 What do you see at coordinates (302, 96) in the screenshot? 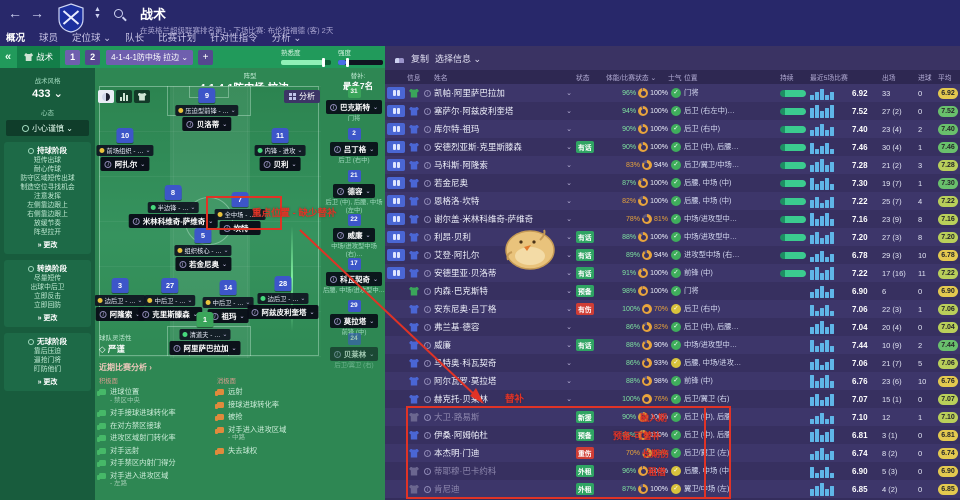
I see `analysis-button: 分析` at bounding box center [302, 96].